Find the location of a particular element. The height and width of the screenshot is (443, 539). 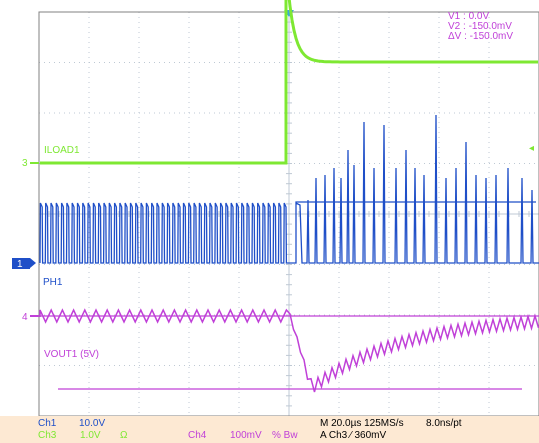

ch3-marker: 3 is located at coordinates (25, 163).